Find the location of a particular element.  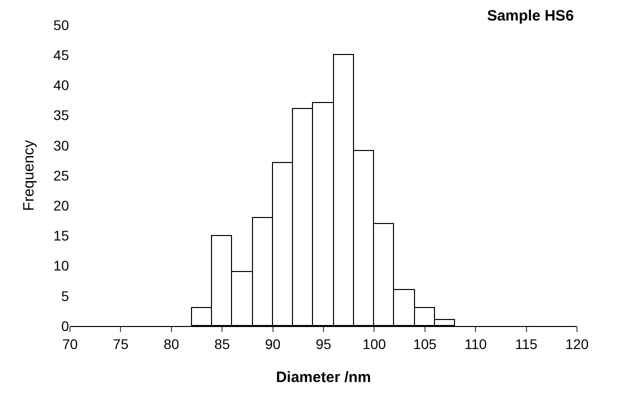

y-tick-label: 30 is located at coordinates (61, 145).